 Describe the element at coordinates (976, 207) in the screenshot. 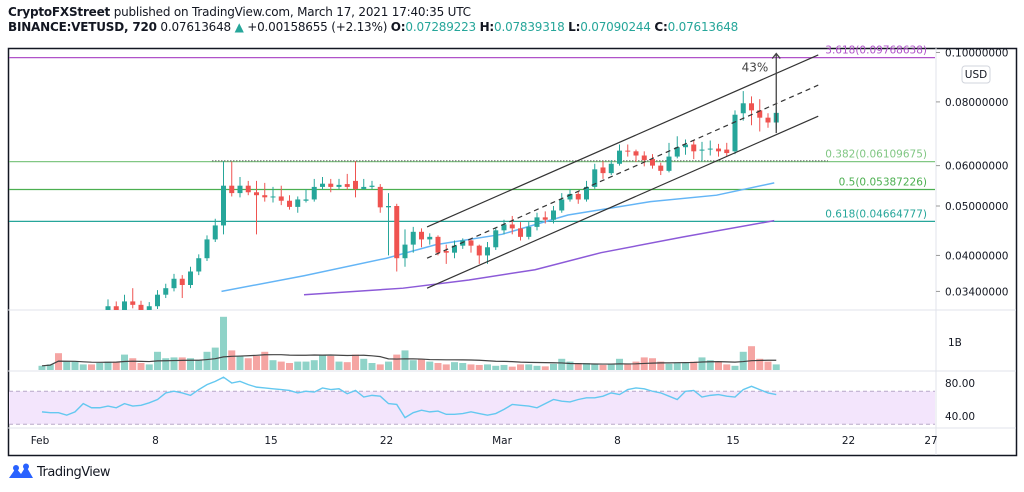

I see `price-tick-label: 0.05000000` at that location.